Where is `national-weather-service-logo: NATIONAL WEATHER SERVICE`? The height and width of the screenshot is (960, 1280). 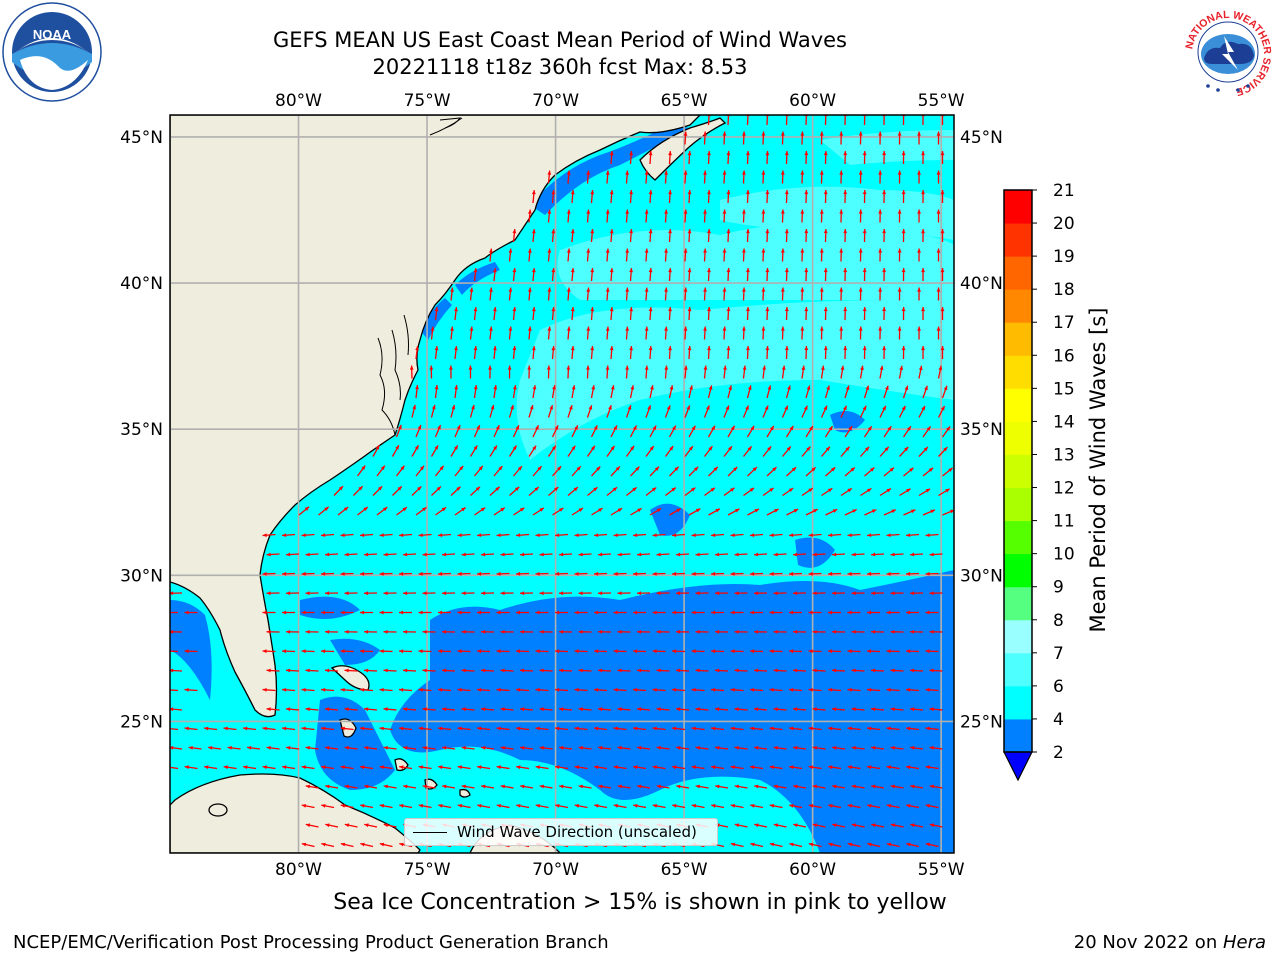
national-weather-service-logo: NATIONAL WEATHER SERVICE is located at coordinates (1228, 52).